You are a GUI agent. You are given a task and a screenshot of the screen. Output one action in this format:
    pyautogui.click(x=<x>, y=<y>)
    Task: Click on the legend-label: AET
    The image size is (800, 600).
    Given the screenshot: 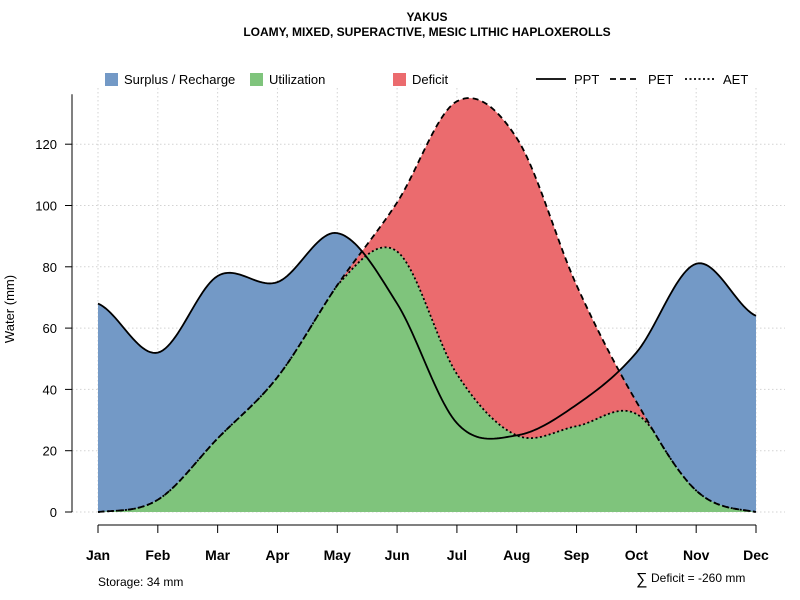 What is the action you would take?
    pyautogui.click(x=735, y=79)
    